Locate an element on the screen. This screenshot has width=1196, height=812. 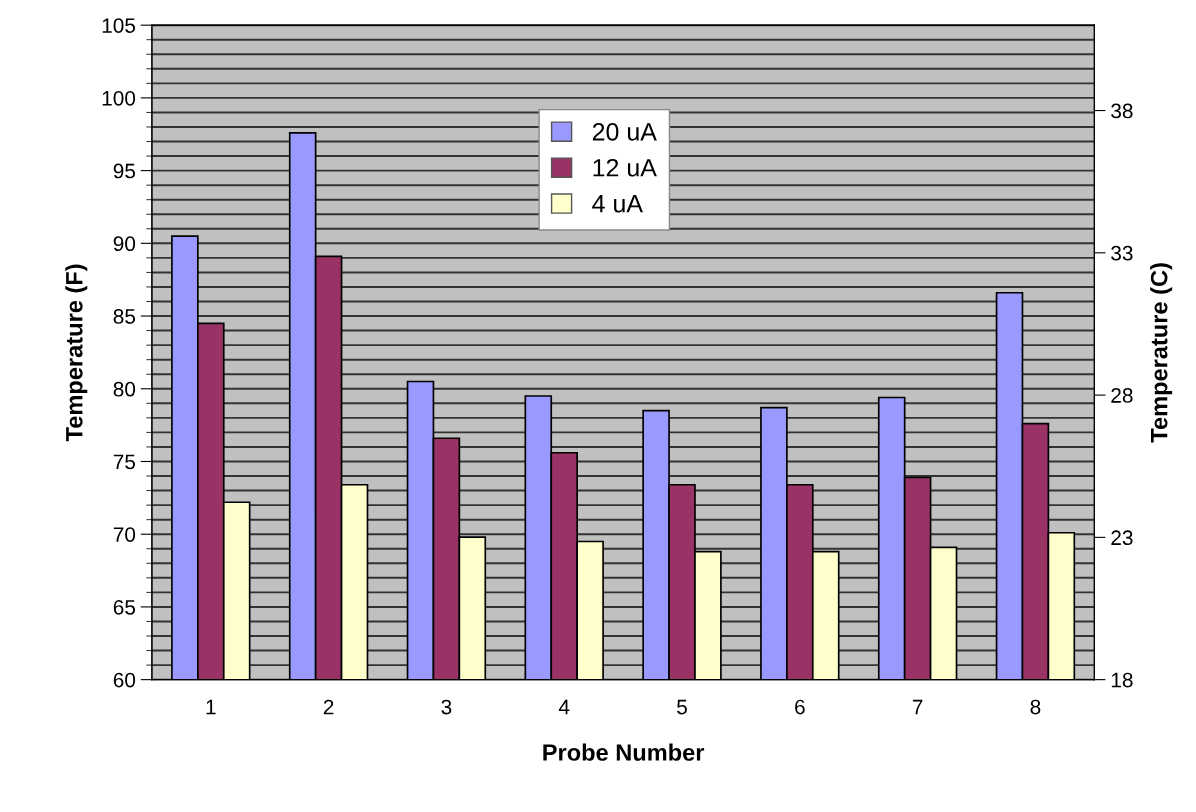
y-tick-label: 100 is located at coordinates (119, 98).